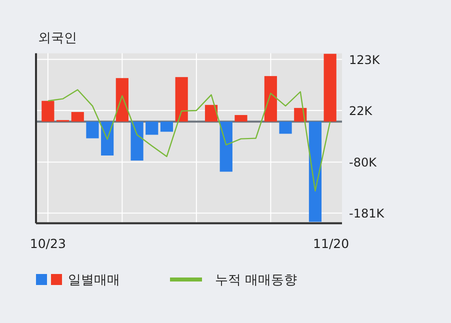 The height and width of the screenshot is (323, 451). I want to click on y-tick-label: -181K, so click(367, 213).